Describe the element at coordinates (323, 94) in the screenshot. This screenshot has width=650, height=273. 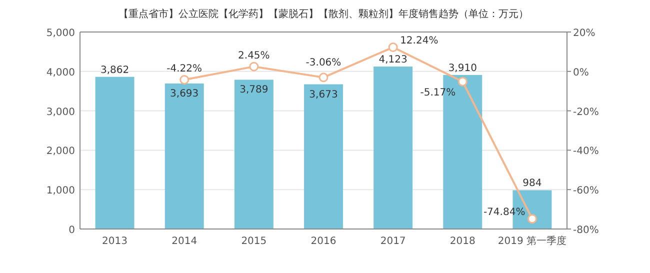
I see `data-label: 3,673` at that location.